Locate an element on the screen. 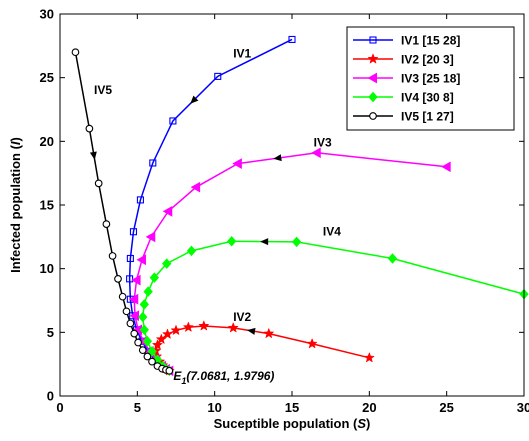 The image size is (529, 441). x-tick-label: 15 is located at coordinates (292, 407).